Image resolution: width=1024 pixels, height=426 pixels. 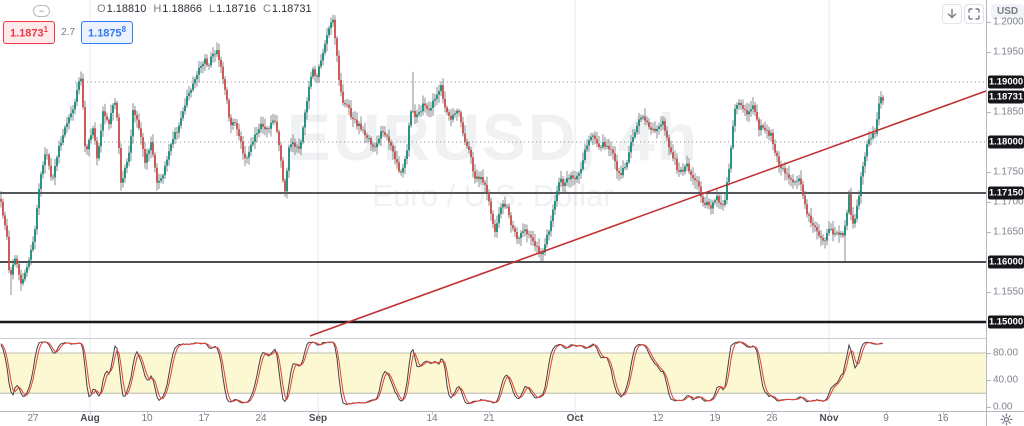 I want to click on price-tick-label: 1.17500, so click(x=1008, y=172).